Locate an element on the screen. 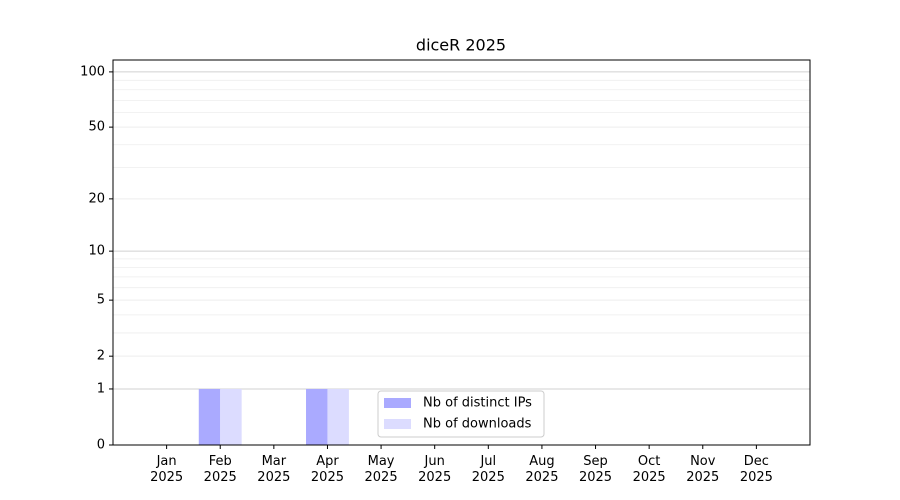 This screenshot has height=500, width=900. y-tick-label: 20 is located at coordinates (96, 198).